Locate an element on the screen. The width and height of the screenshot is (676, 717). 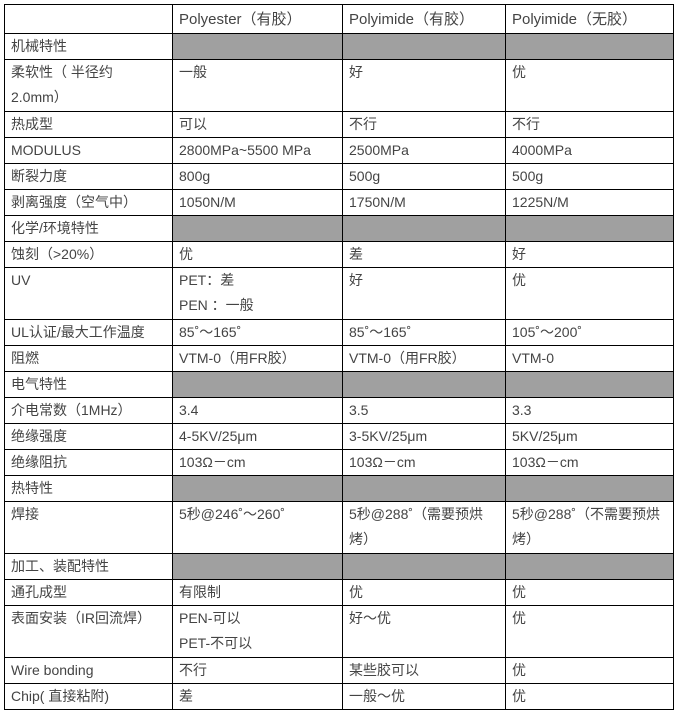
value-cell: 1225N/M is located at coordinates (589, 202).